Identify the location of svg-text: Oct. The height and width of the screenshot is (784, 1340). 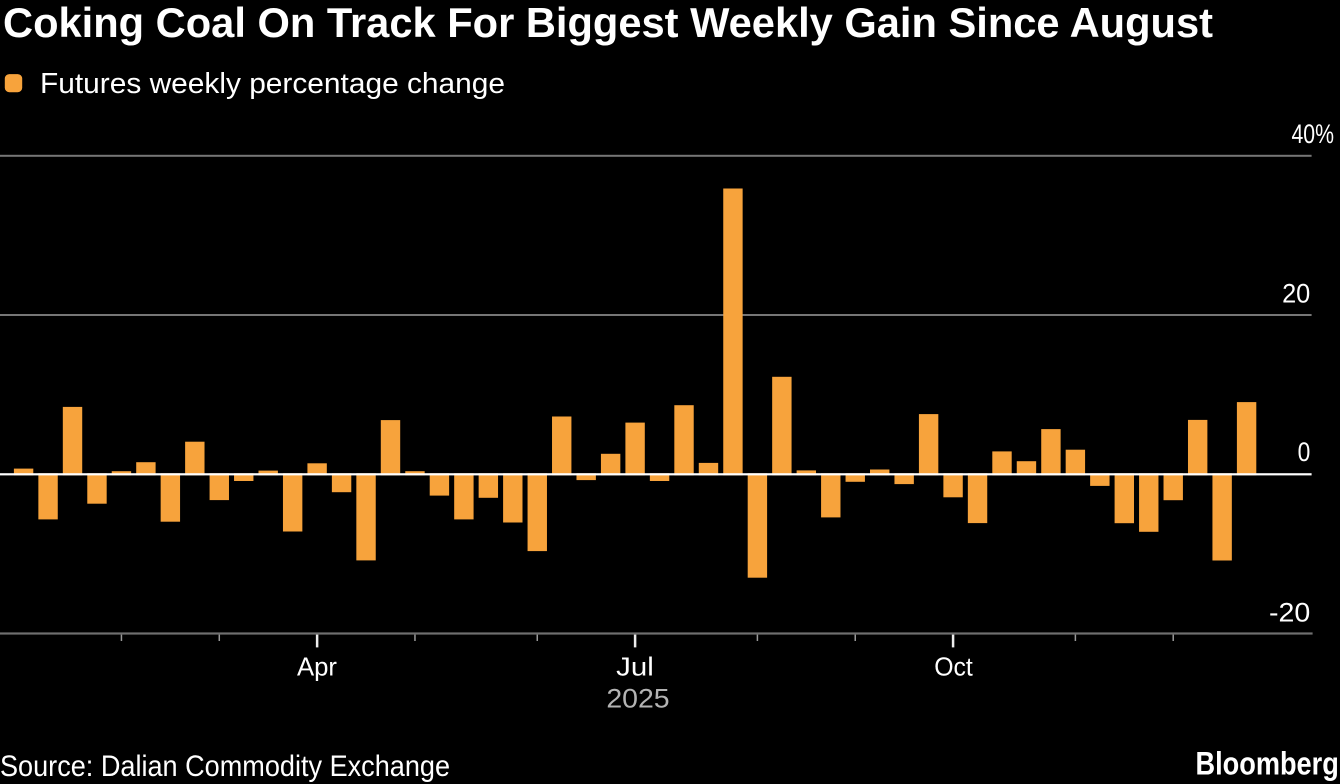
(953, 667).